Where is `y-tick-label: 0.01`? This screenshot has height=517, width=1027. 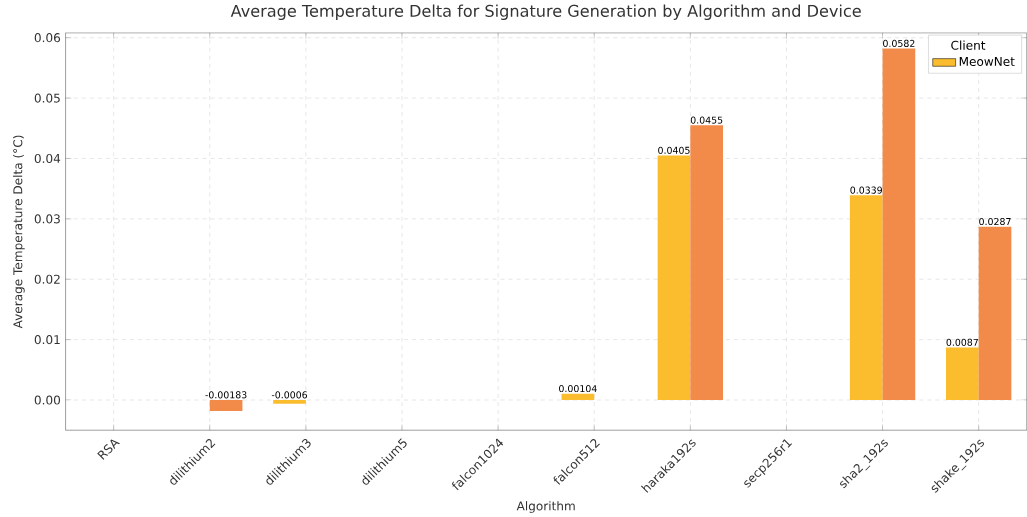
y-tick-label: 0.01 is located at coordinates (47, 339).